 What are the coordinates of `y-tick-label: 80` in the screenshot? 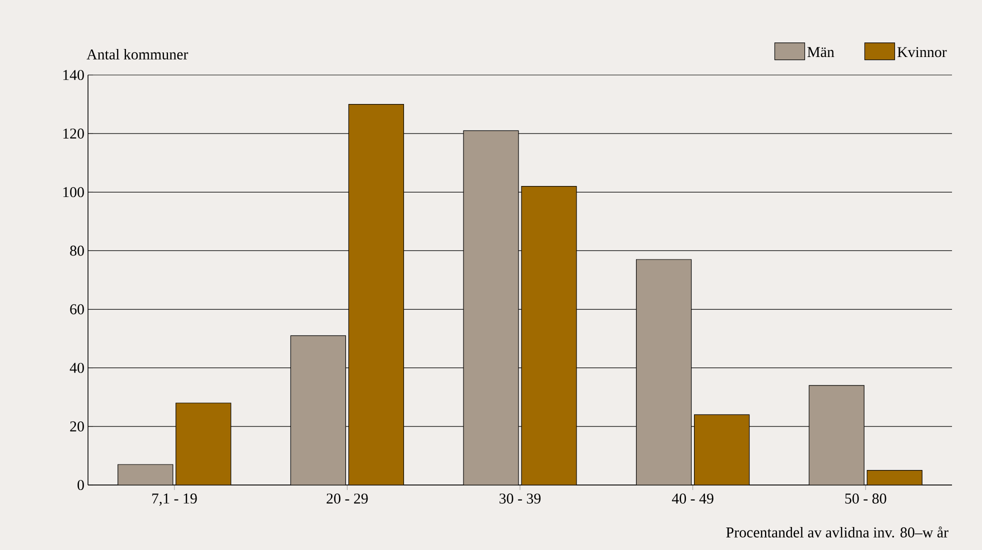 It's located at (77, 251).